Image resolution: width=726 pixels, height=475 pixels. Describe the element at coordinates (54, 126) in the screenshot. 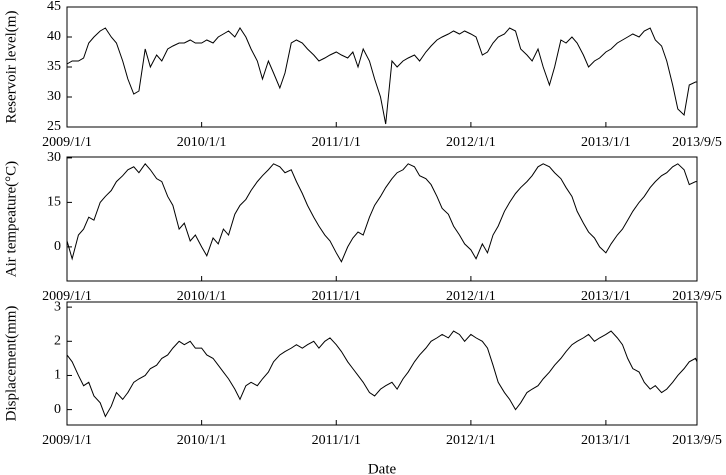

I see `y-tick-label: 25` at that location.